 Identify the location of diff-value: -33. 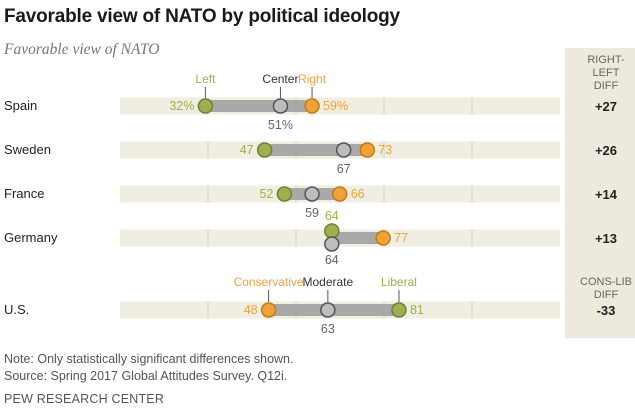
(606, 310).